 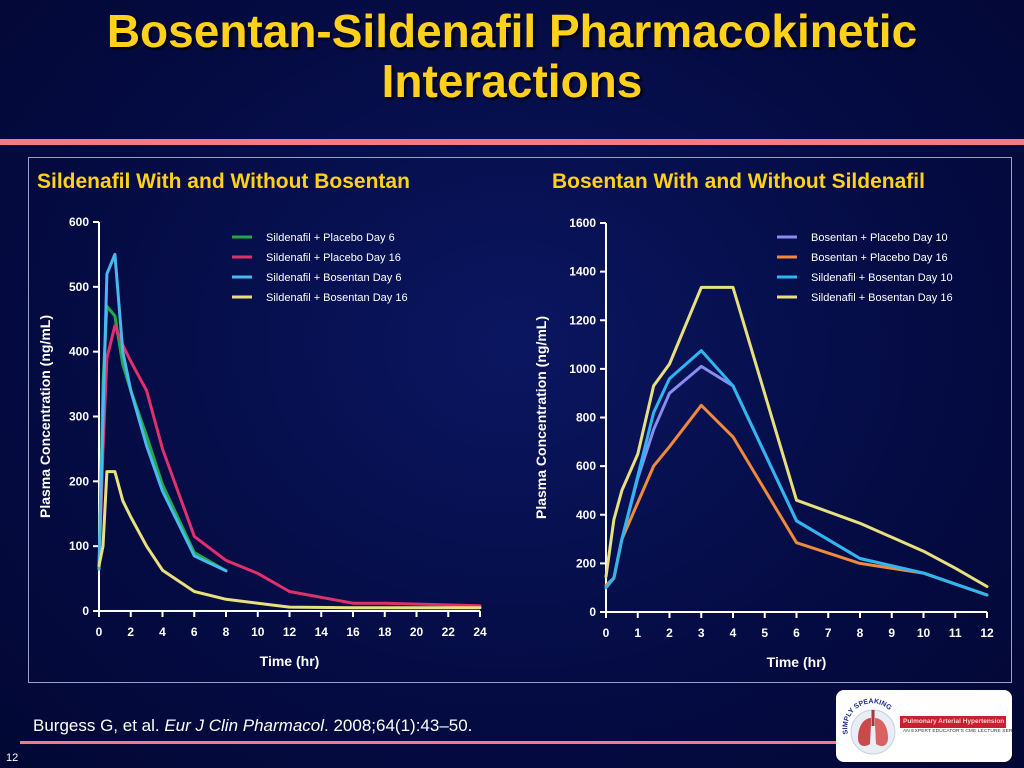 What do you see at coordinates (882, 278) in the screenshot?
I see `chart2-legend-label-3: Sildenafil + Bosentan Day 10` at bounding box center [882, 278].